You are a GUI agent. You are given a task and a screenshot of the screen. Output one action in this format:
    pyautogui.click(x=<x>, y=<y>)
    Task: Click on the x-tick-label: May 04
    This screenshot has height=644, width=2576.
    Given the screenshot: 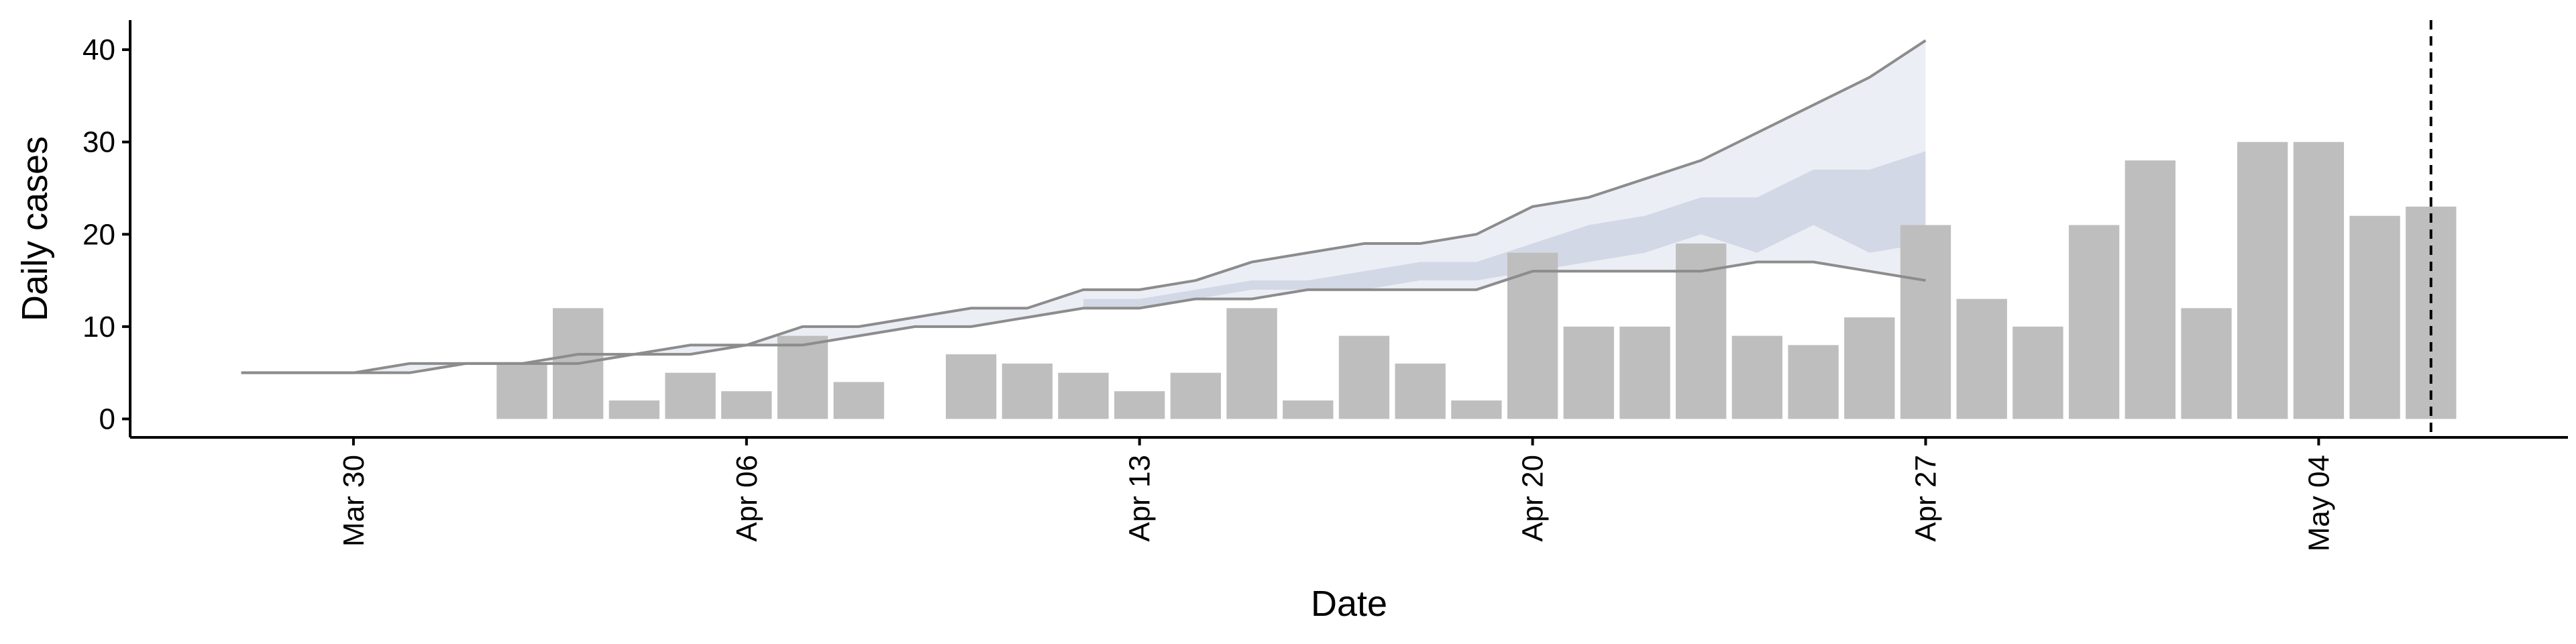 What is the action you would take?
    pyautogui.click(x=2318, y=503)
    